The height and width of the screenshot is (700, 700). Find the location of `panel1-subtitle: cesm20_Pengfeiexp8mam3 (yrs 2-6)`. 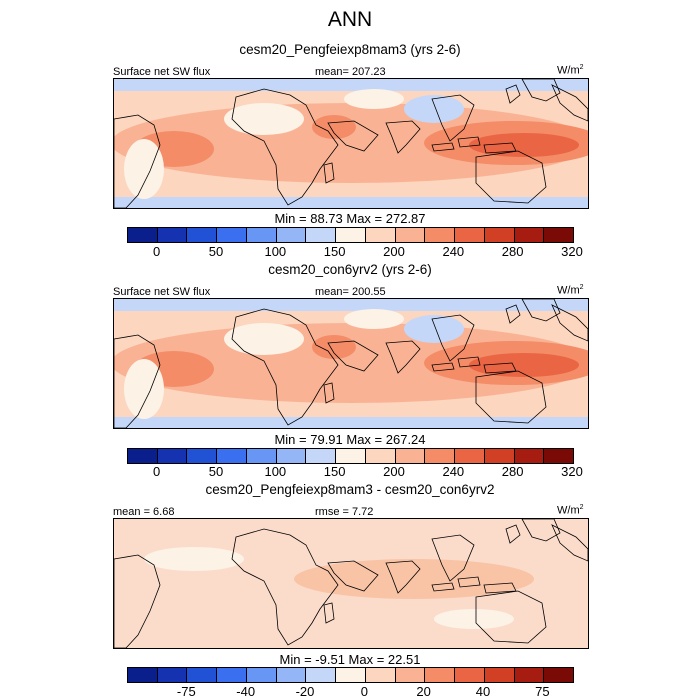

panel1-subtitle: cesm20_Pengfeiexp8mam3 (yrs 2-6) is located at coordinates (350, 49).